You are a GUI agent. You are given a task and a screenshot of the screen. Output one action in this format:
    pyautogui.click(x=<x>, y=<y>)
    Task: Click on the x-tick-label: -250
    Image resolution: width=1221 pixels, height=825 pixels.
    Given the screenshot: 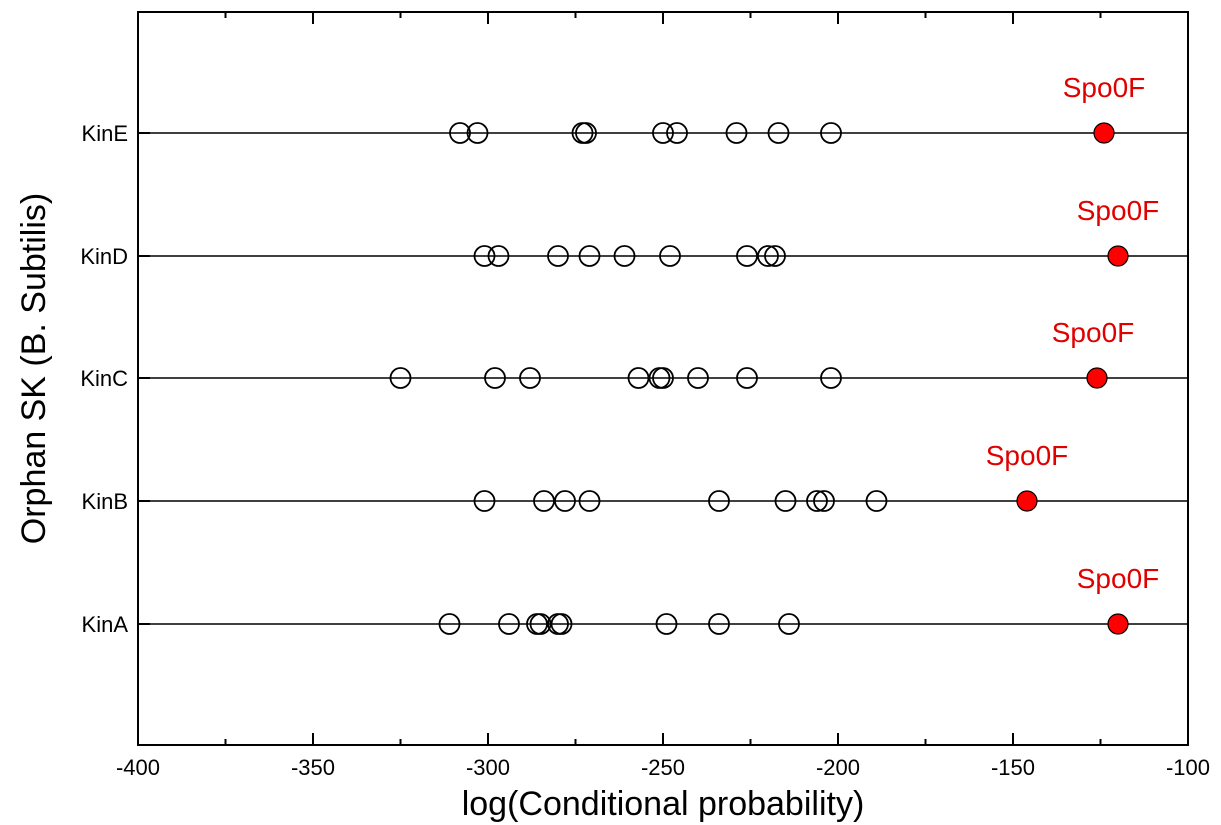 What is the action you would take?
    pyautogui.click(x=663, y=767)
    